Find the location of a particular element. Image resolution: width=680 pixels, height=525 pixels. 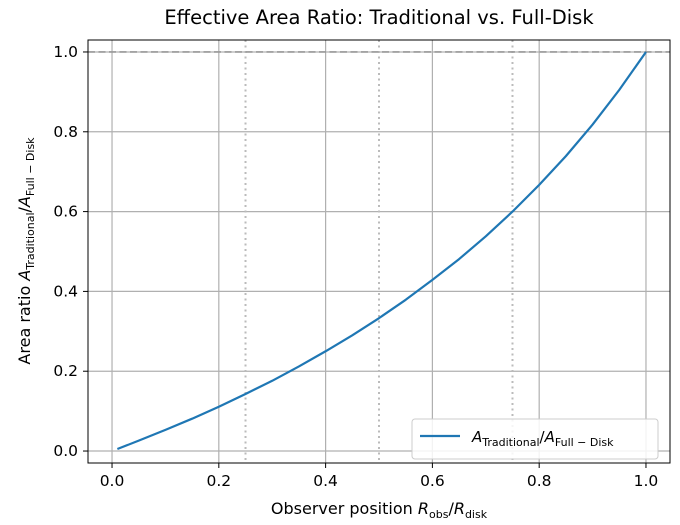

legend-box is located at coordinates (535, 439).